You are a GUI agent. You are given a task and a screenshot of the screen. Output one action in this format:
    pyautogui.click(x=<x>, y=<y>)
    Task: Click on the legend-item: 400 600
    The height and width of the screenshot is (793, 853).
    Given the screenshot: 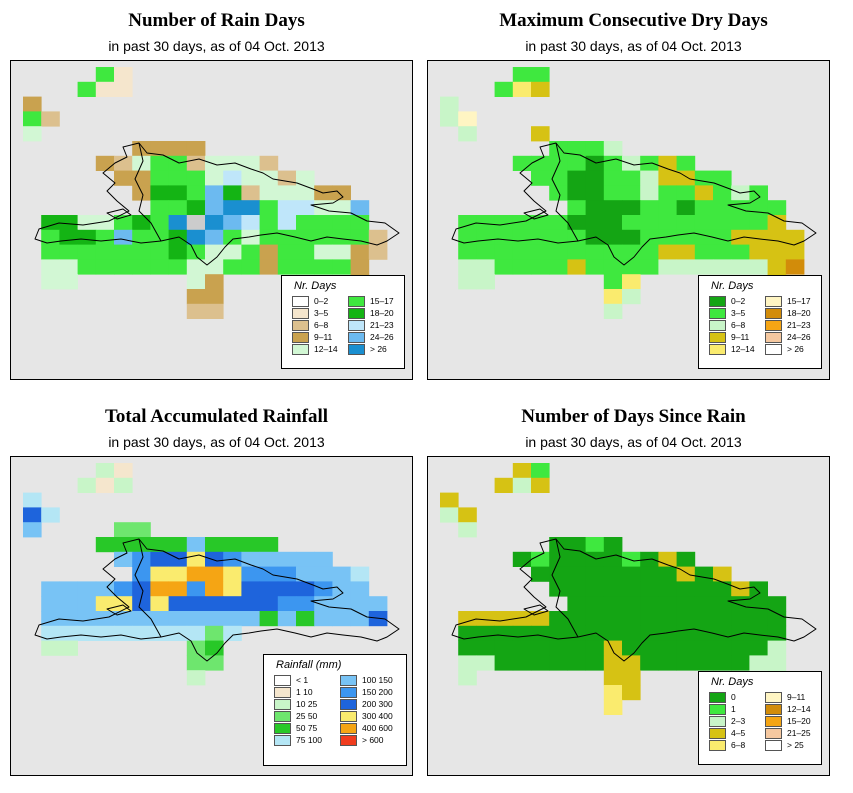 What is the action you would take?
    pyautogui.click(x=371, y=728)
    